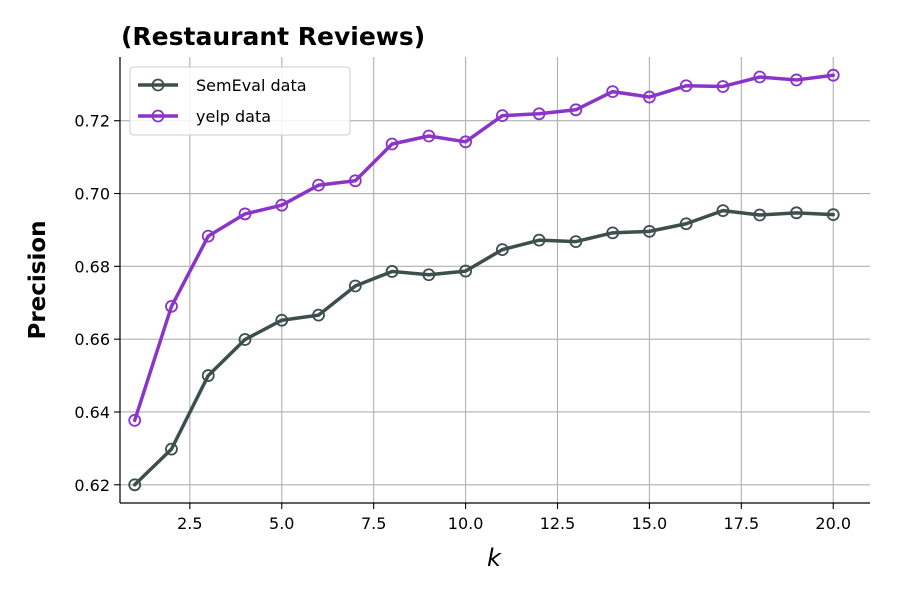  I want to click on y-tick-label: 0.68, so click(92, 266).